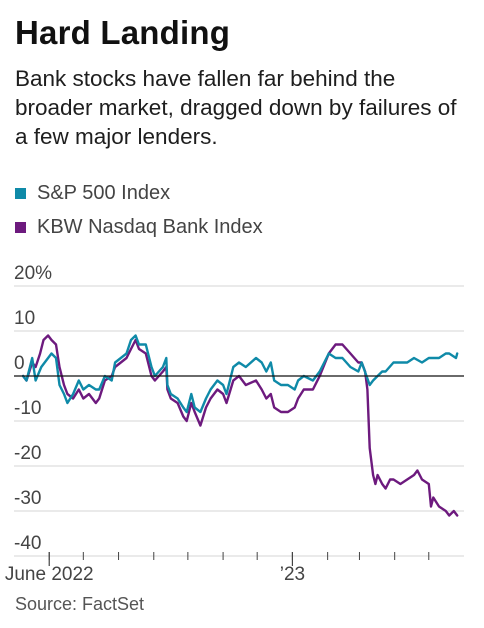 This screenshot has width=484, height=628. I want to click on legend-item-kbw: KBW Nasdaq Bank Index, so click(139, 227).